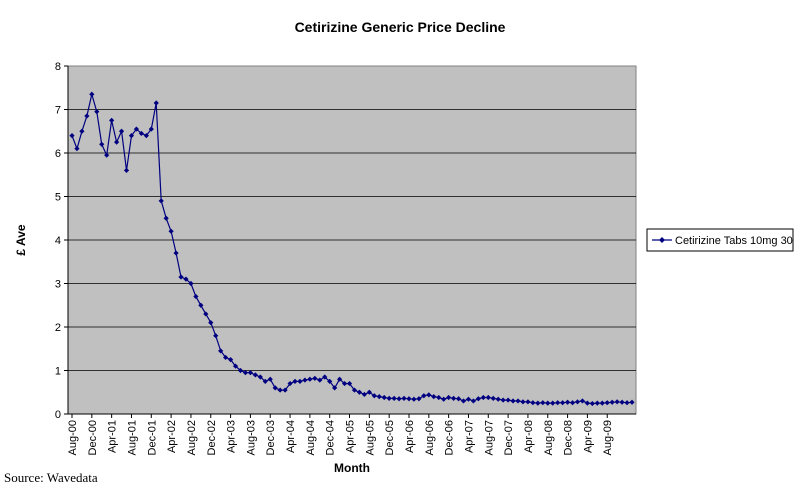 This screenshot has width=800, height=491. I want to click on x-tick-label: Apr-06, so click(410, 436).